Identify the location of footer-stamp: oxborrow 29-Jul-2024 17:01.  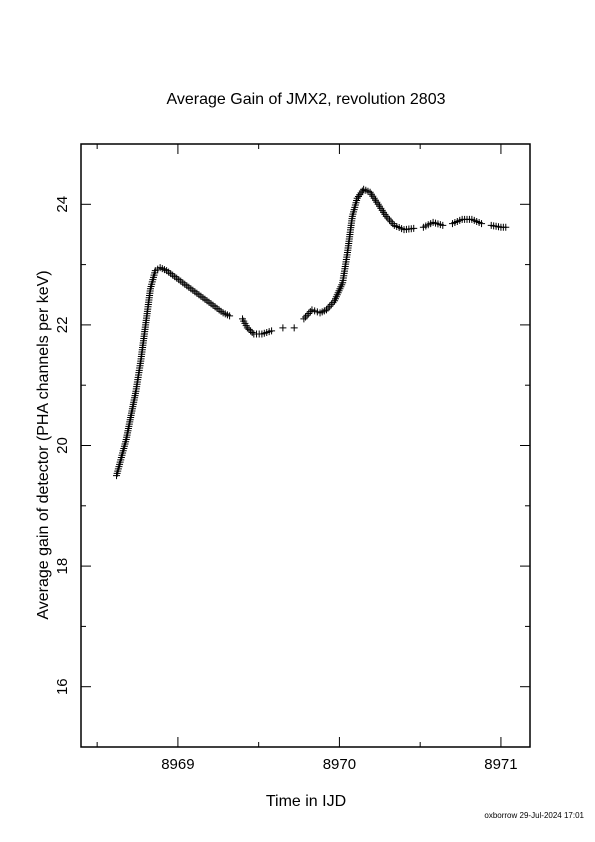
(534, 815).